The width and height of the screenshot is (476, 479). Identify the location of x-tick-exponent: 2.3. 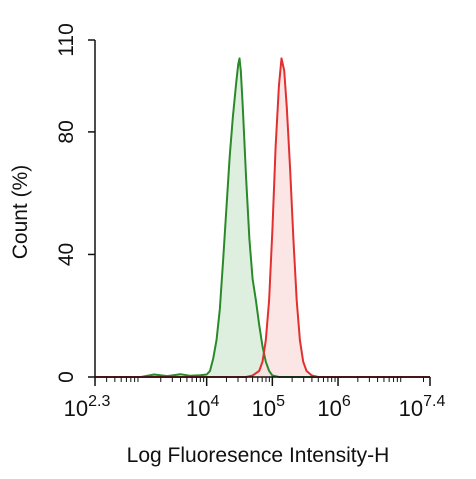
(99, 401).